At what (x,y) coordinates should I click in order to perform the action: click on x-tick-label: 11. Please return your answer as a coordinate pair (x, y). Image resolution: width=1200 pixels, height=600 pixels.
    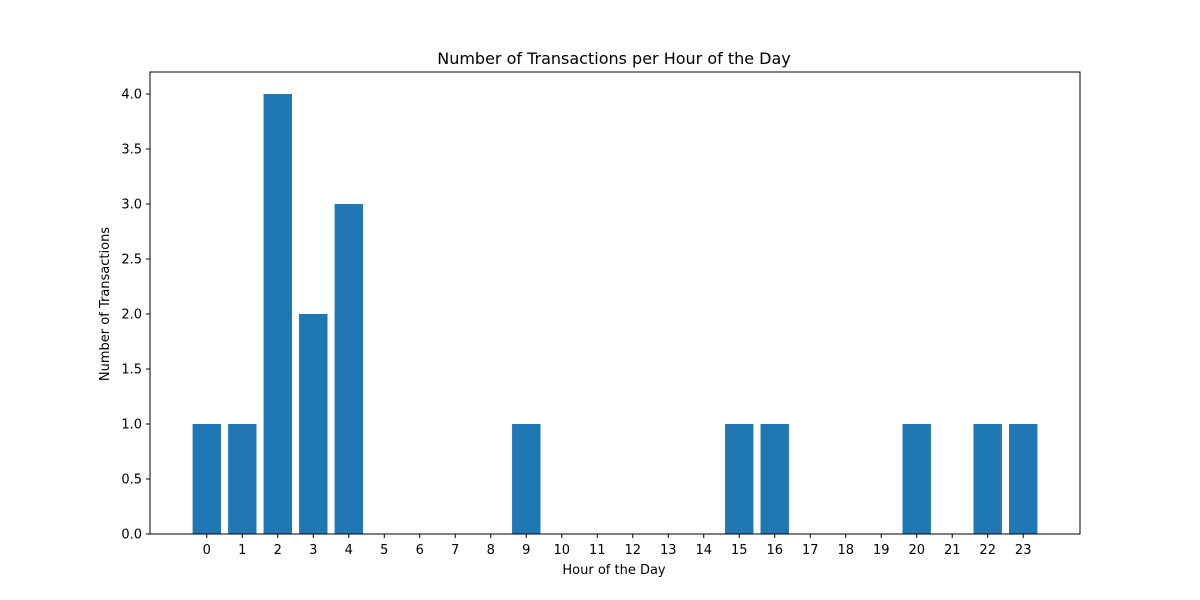
    Looking at the image, I should click on (597, 550).